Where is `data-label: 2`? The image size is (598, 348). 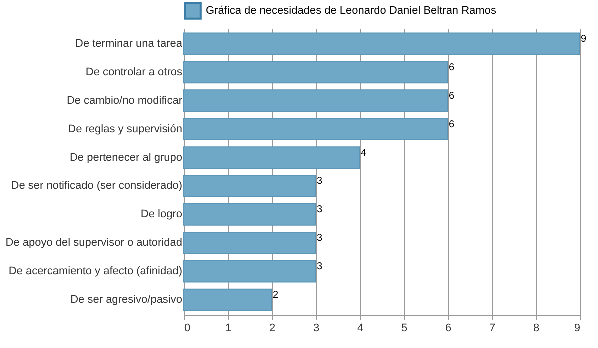
data-label: 2 is located at coordinates (276, 296).